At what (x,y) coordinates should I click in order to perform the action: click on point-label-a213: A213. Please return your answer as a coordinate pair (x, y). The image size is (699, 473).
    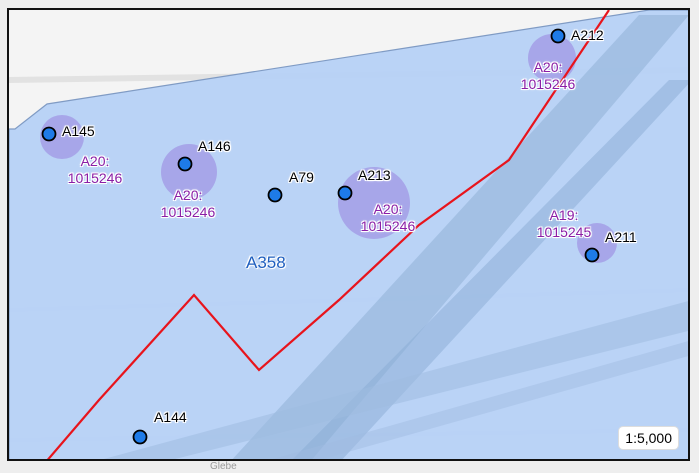
    Looking at the image, I should click on (374, 175).